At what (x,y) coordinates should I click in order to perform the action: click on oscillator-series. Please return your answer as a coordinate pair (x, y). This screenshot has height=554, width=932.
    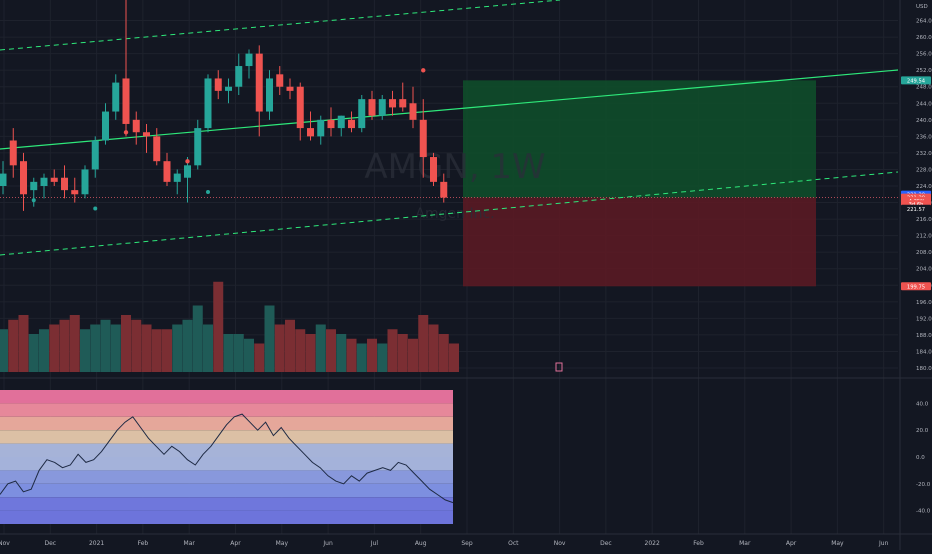
    Looking at the image, I should click on (227, 458).